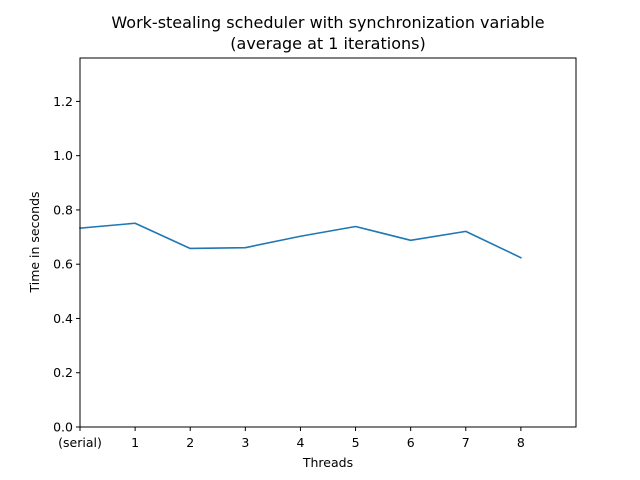 The image size is (640, 480). I want to click on chart-subtitle: (average at 1 iterations), so click(327, 43).